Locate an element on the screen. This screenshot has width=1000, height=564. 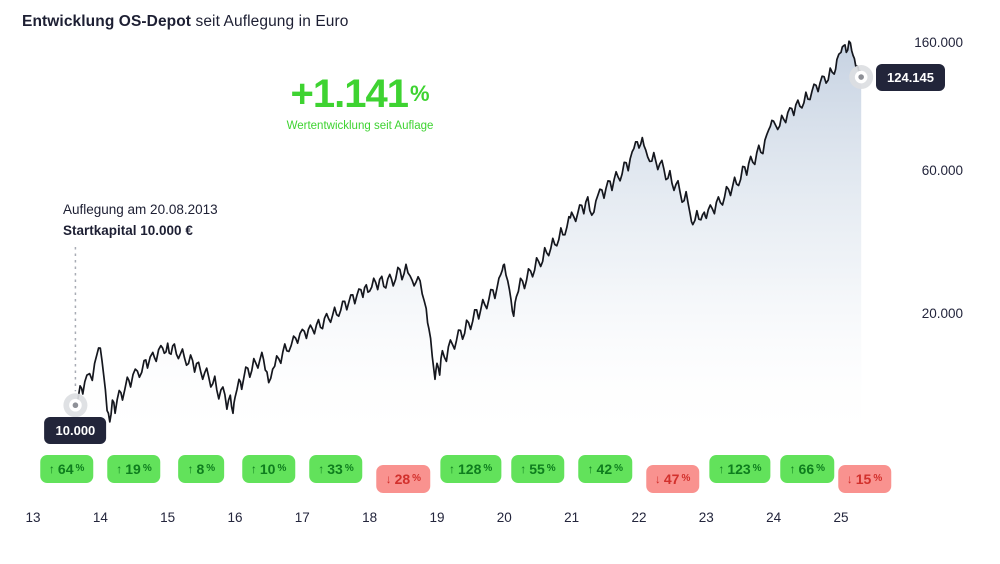
yearly-return-value: 10 is located at coordinates (267, 469).